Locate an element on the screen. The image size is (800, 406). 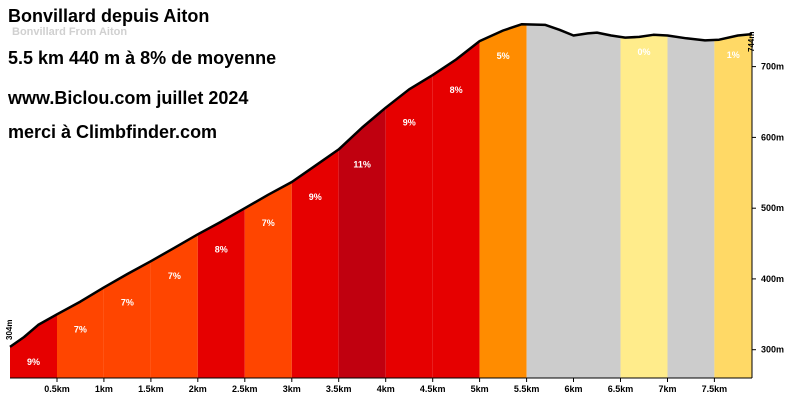
x-tick-label: 5.5km is located at coordinates (527, 389).